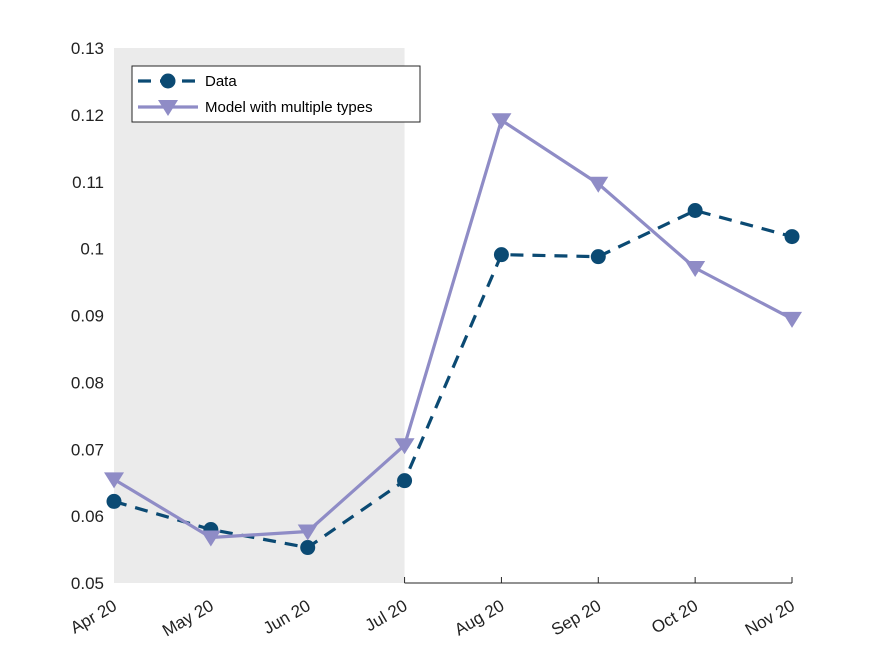 This screenshot has height=656, width=875. Describe the element at coordinates (87, 382) in the screenshot. I see `y-tick-label: 0.08` at that location.